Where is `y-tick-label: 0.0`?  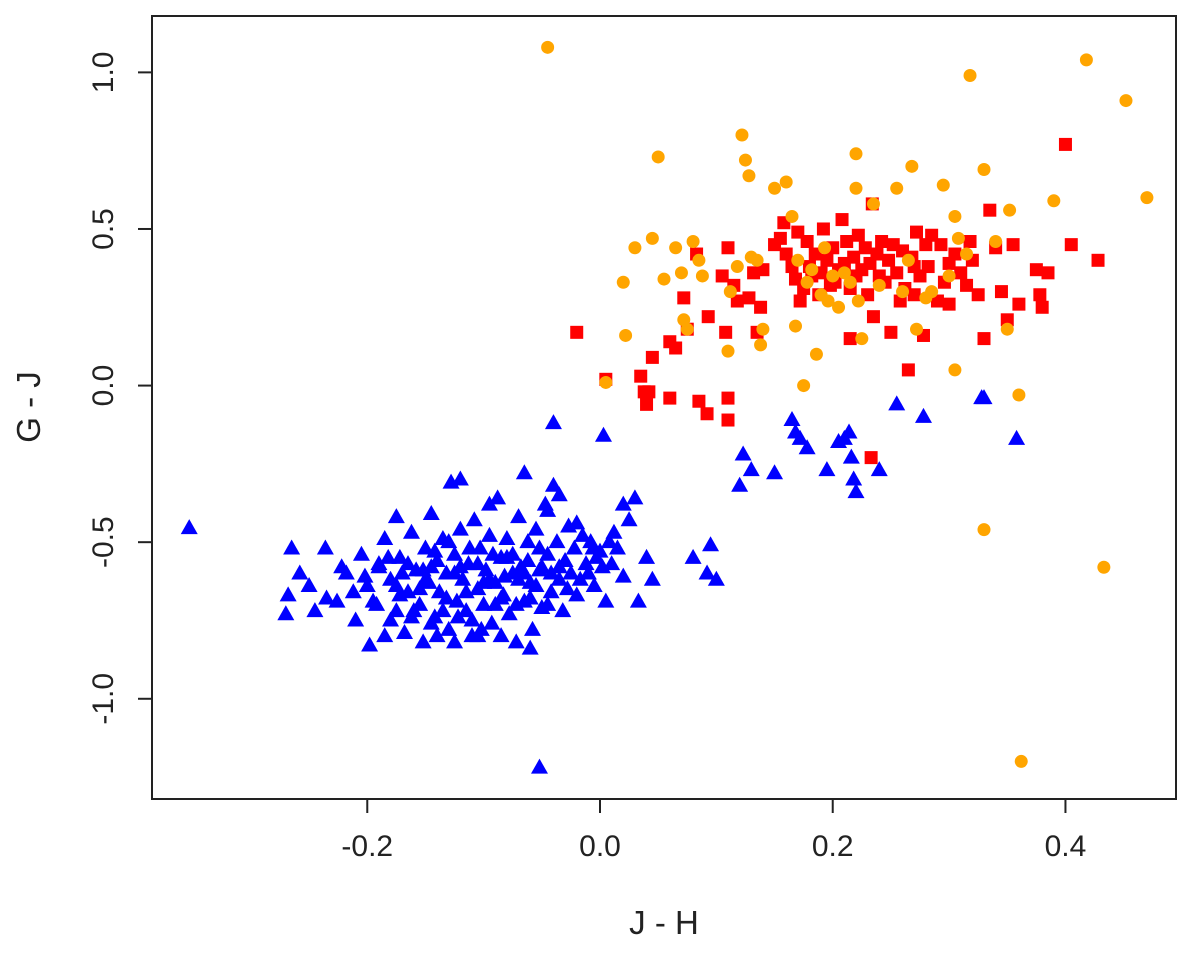
y-tick-label: 0.0 is located at coordinates (103, 386).